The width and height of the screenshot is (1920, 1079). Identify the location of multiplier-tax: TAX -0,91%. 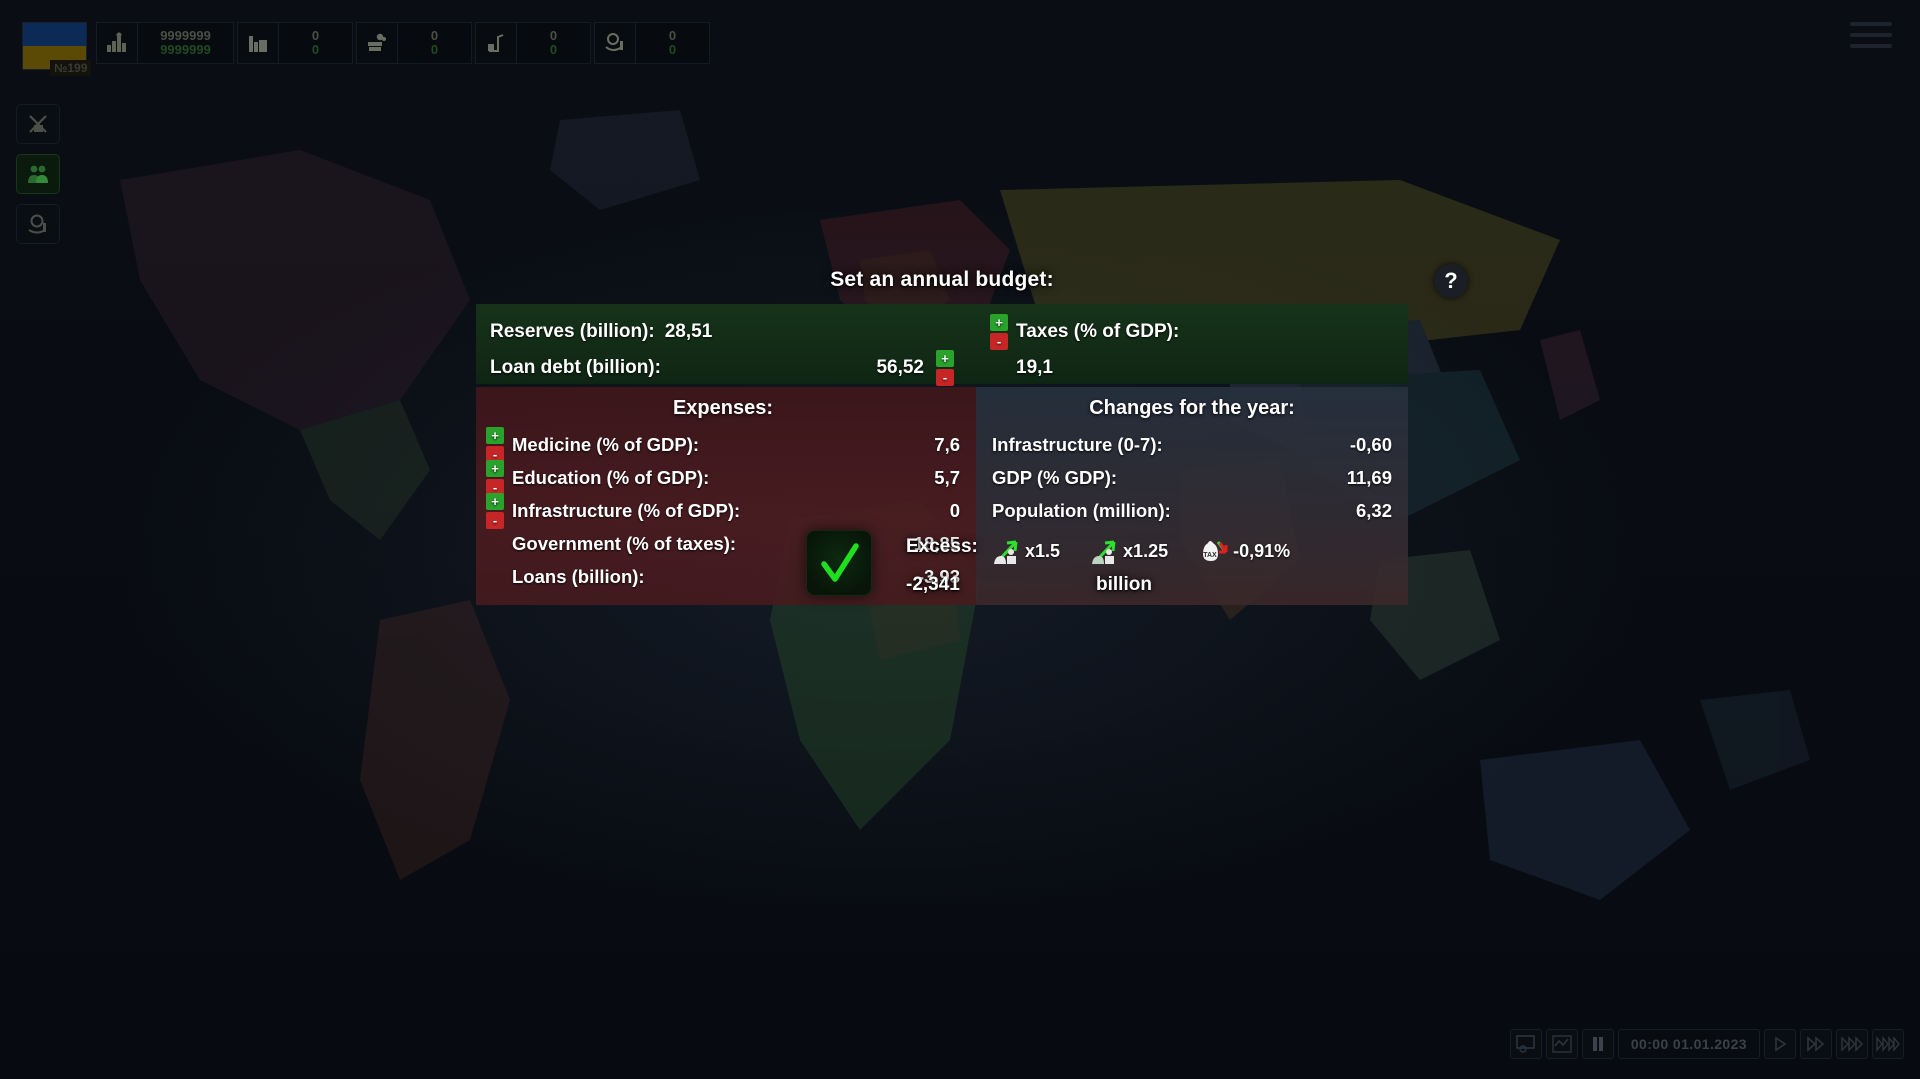
(1244, 551).